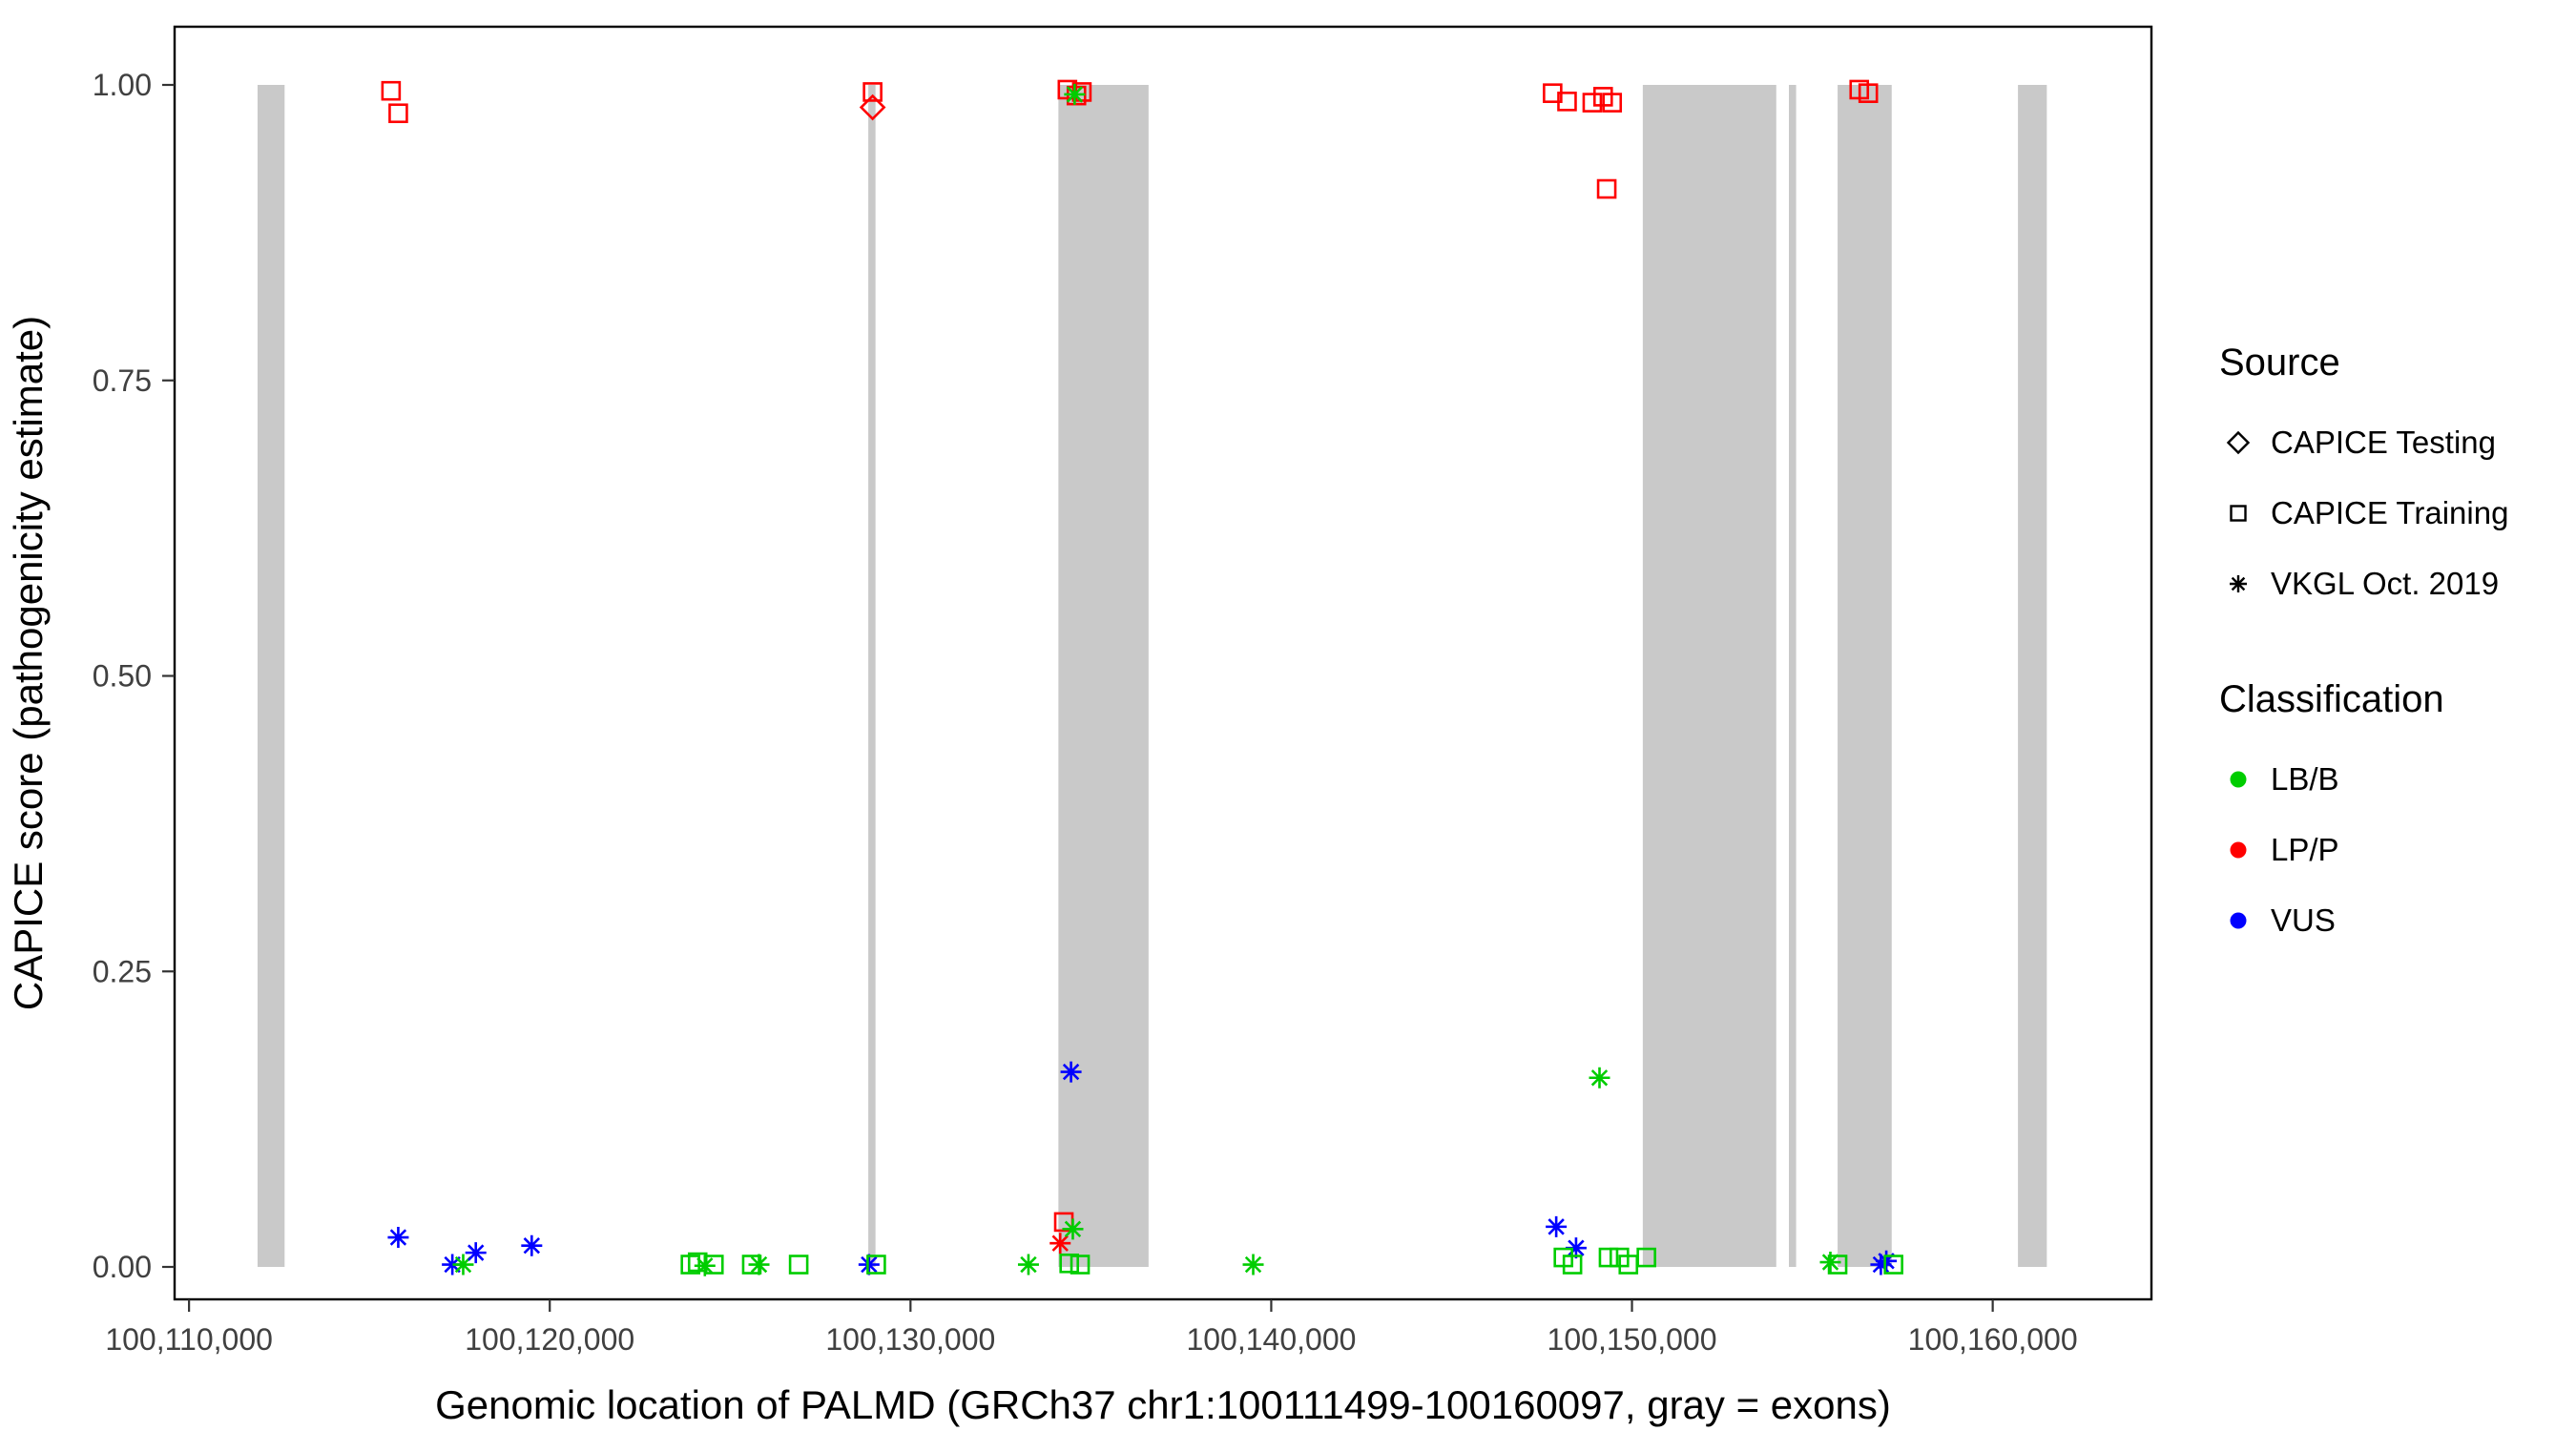 This screenshot has height=1431, width=2576. Describe the element at coordinates (2305, 849) in the screenshot. I see `legend-label: LP/P` at that location.